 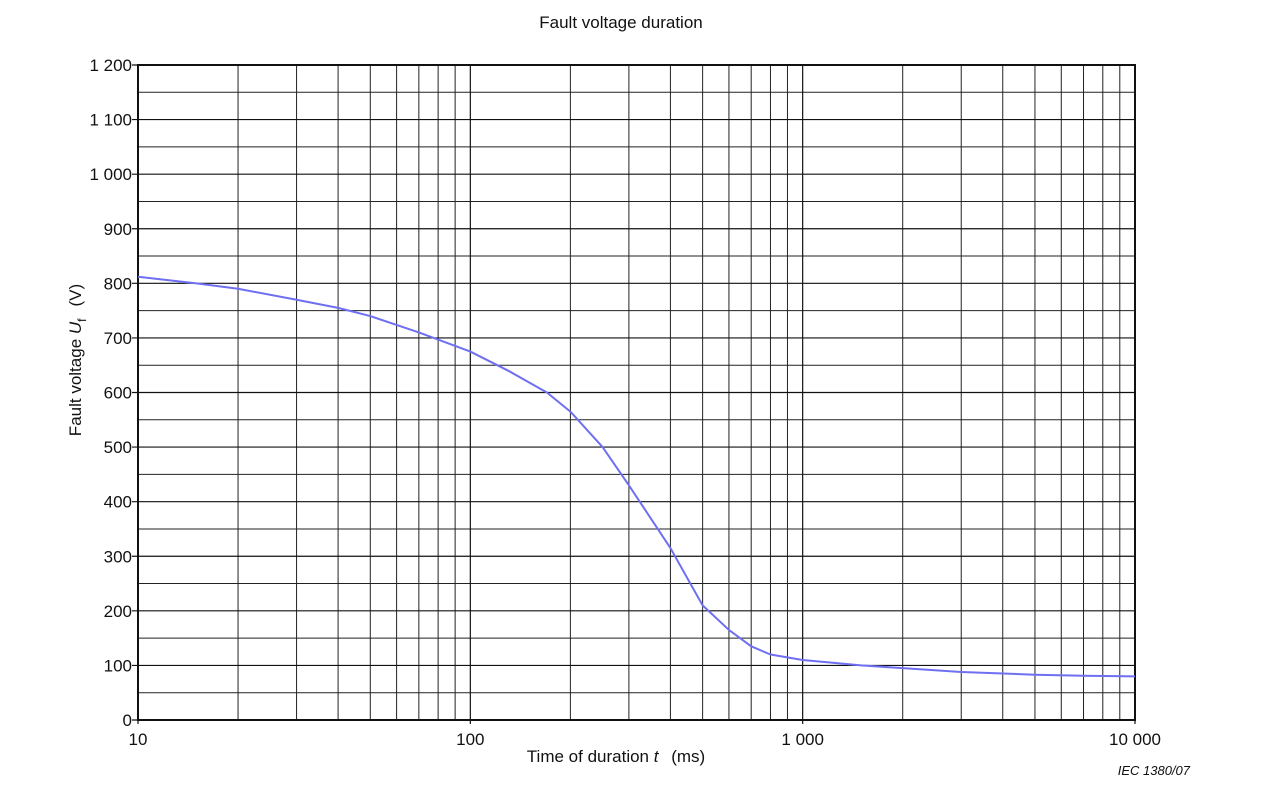 I want to click on x-tick-label: 10, so click(x=138, y=739).